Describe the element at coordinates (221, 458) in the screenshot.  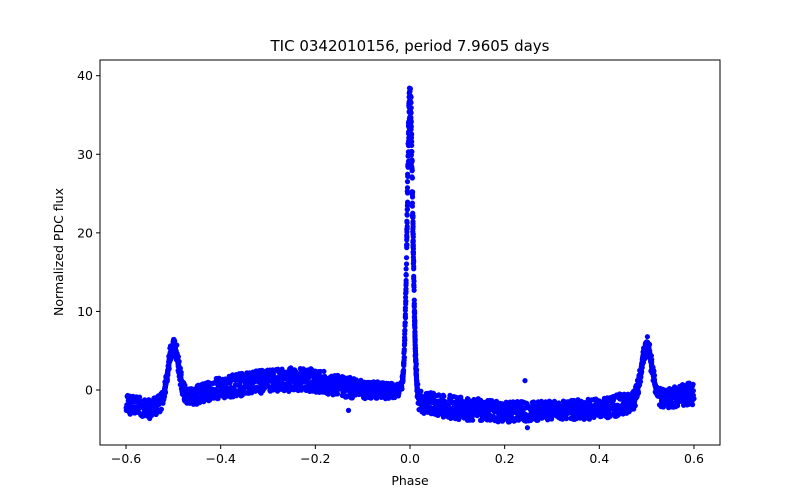
I see `x-tick-label: −0.4` at that location.